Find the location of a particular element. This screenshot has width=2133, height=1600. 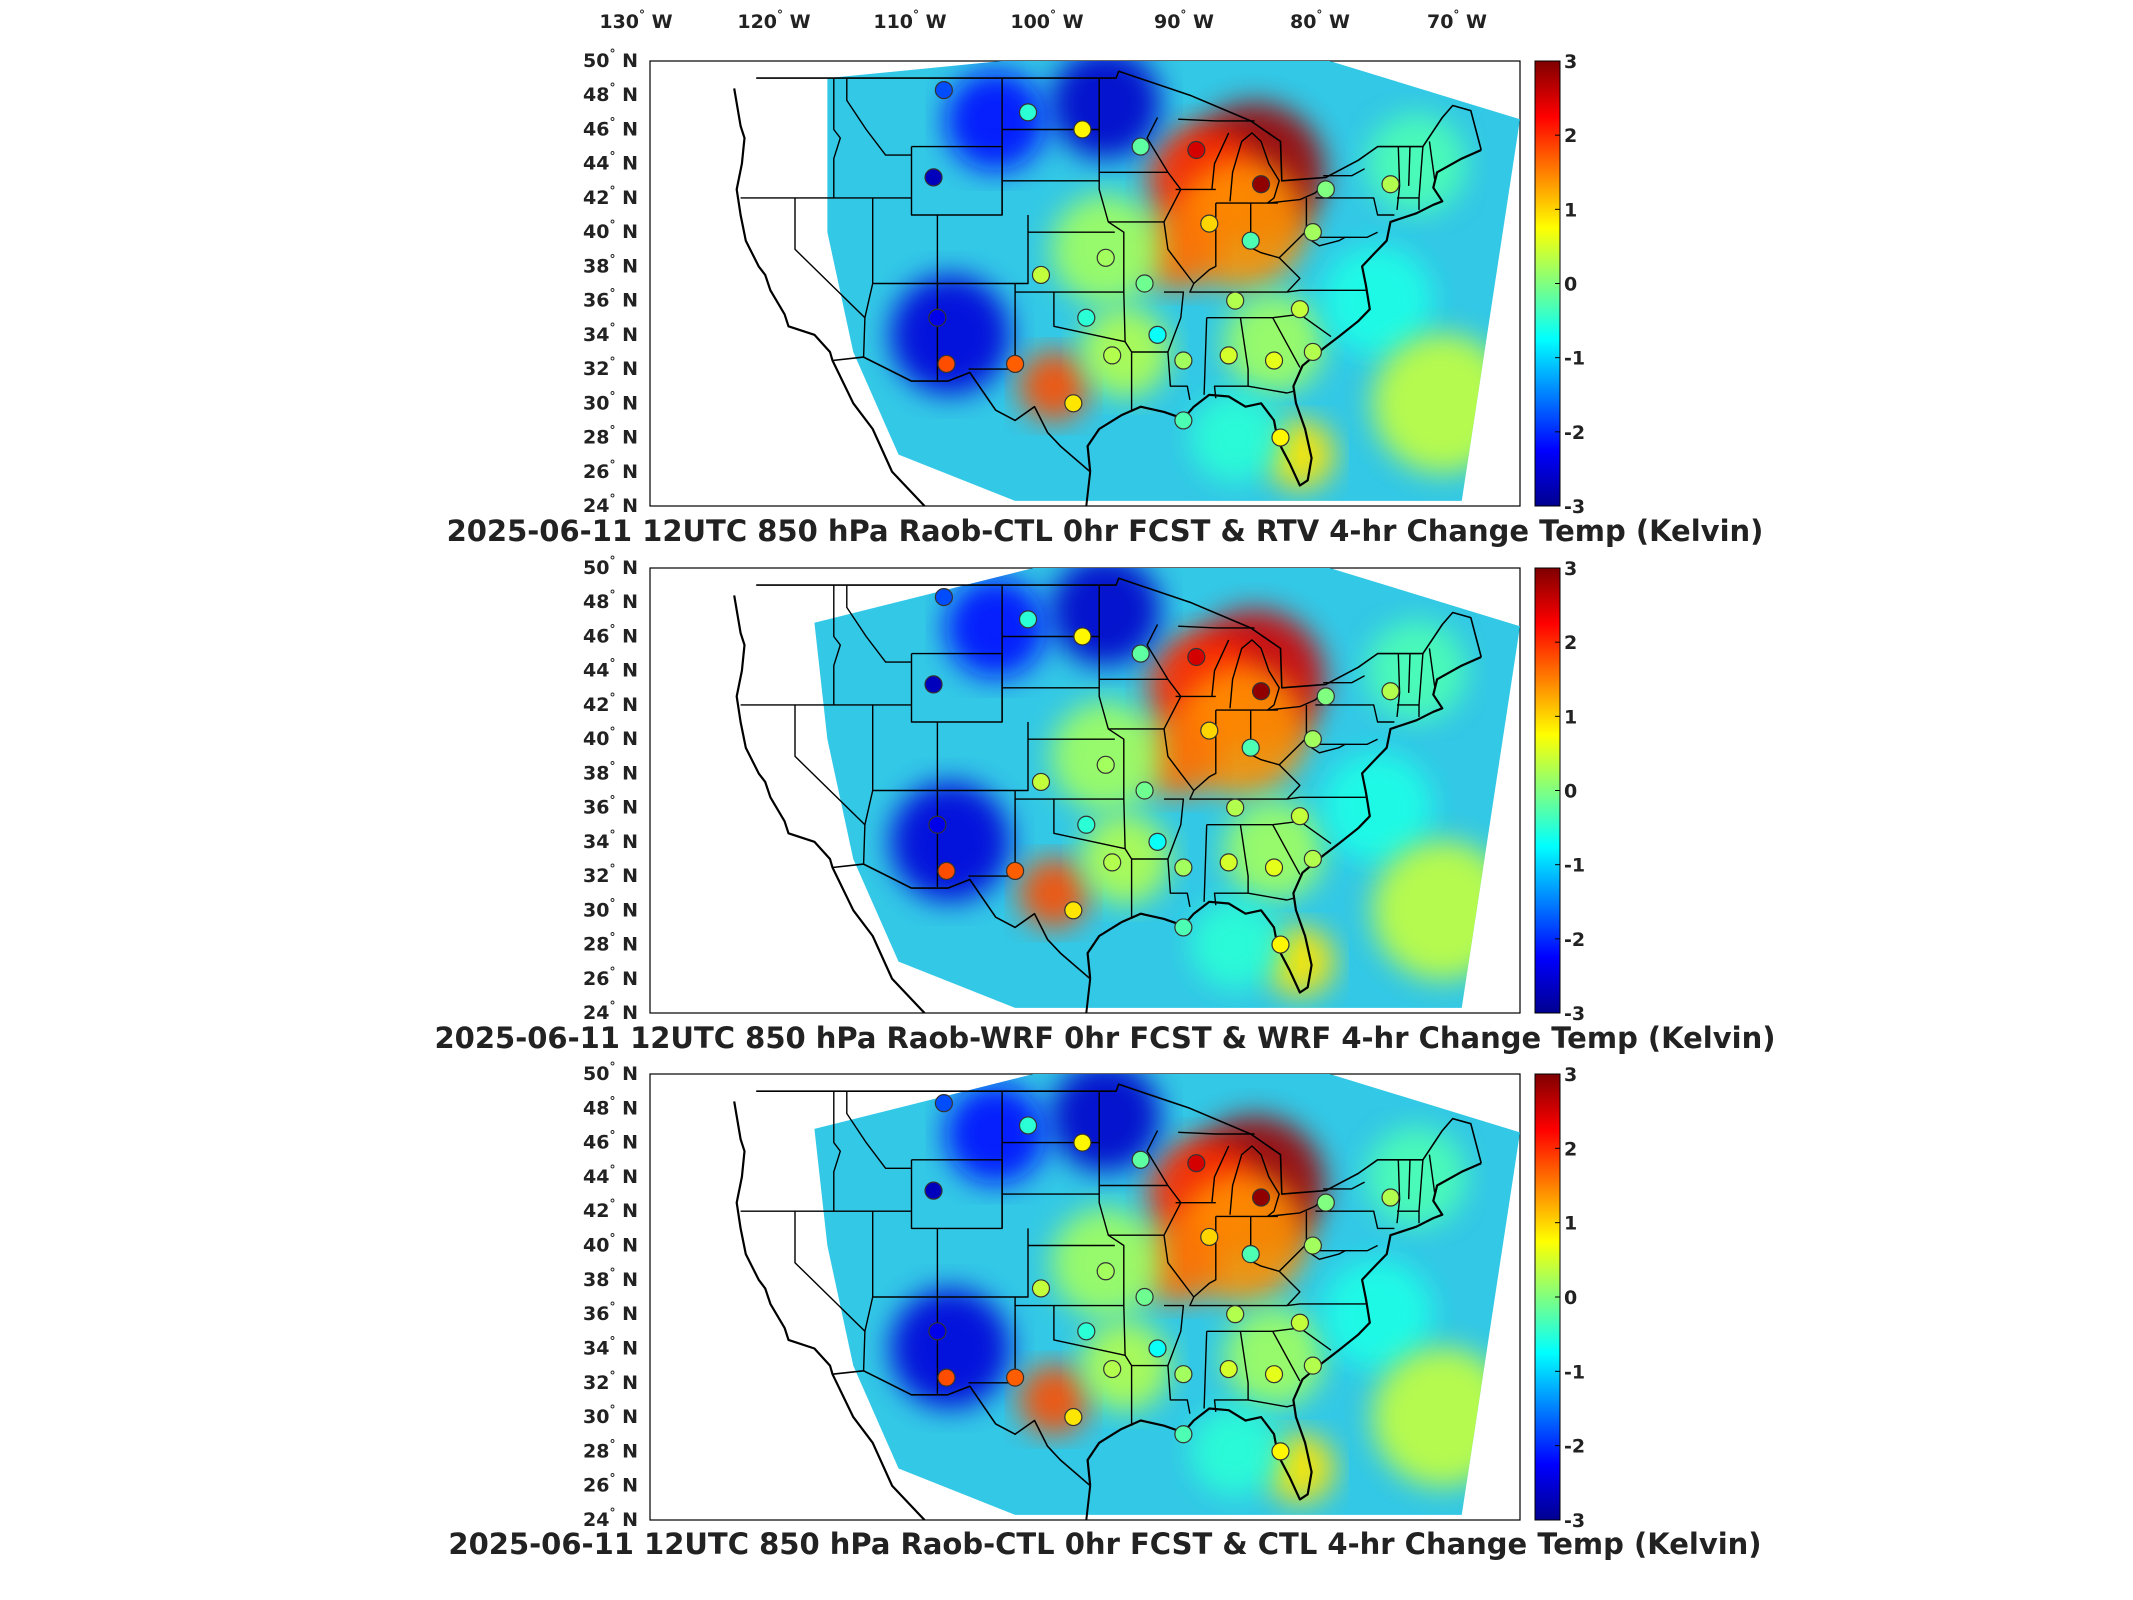

lat-label: 46° N is located at coordinates (610, 127).